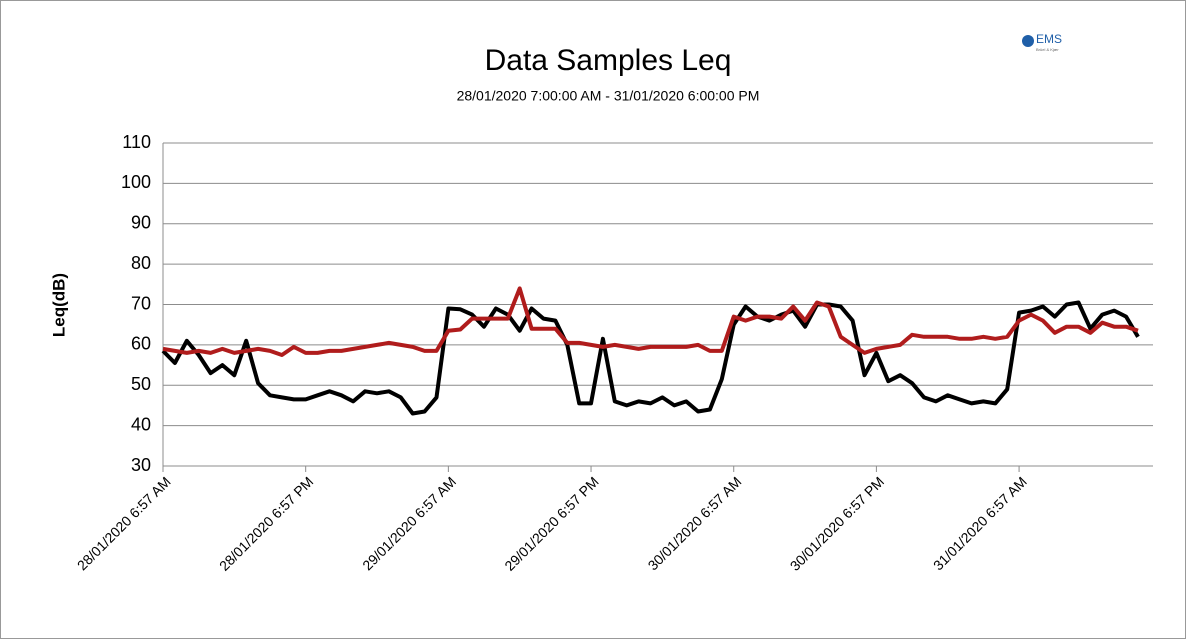 This screenshot has height=639, width=1186. I want to click on y-tick-label: 110, so click(136, 142).